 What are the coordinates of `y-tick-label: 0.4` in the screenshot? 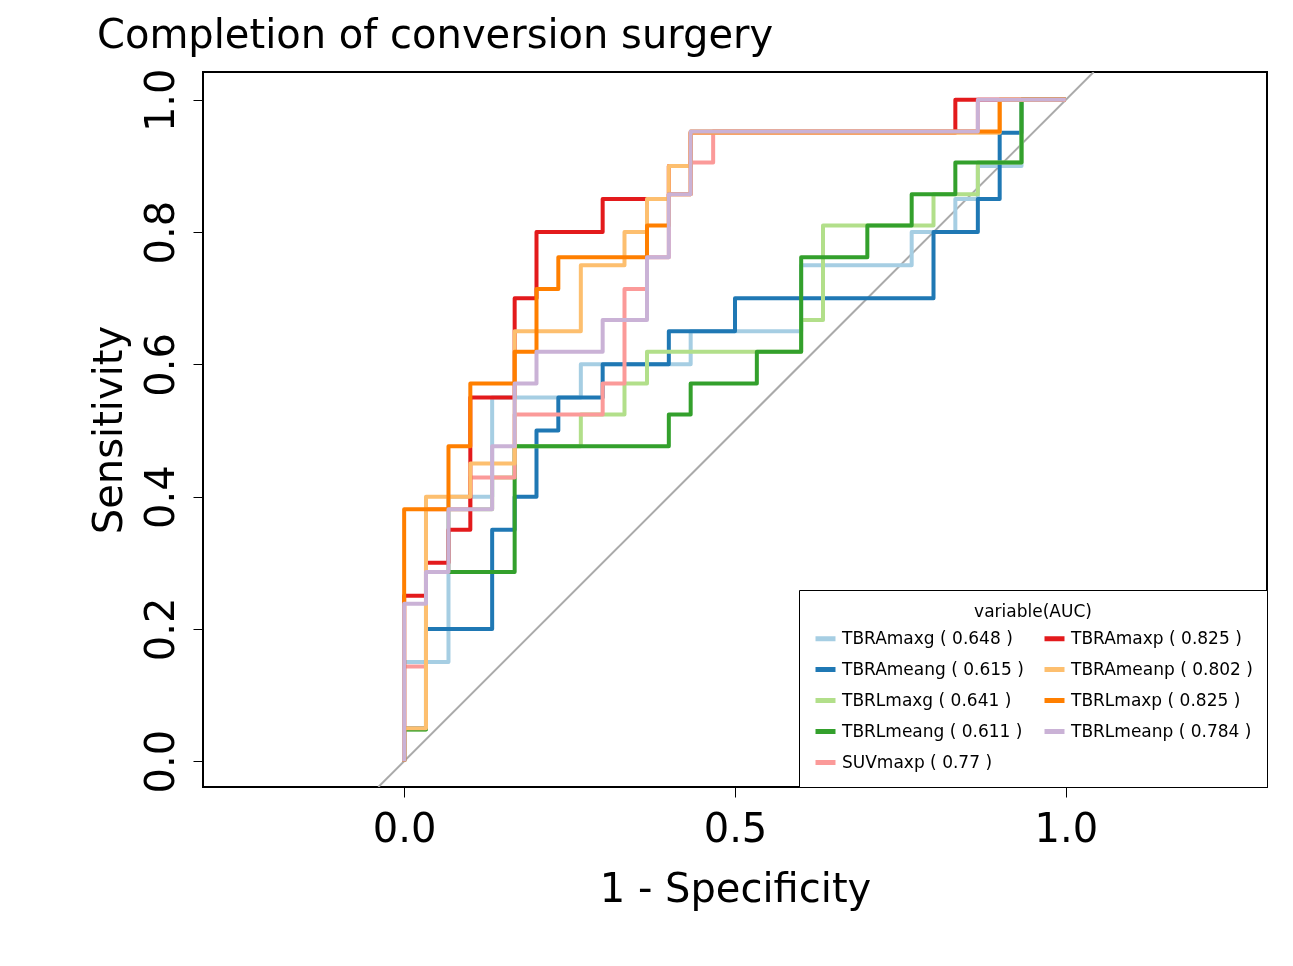 It's located at (159, 497).